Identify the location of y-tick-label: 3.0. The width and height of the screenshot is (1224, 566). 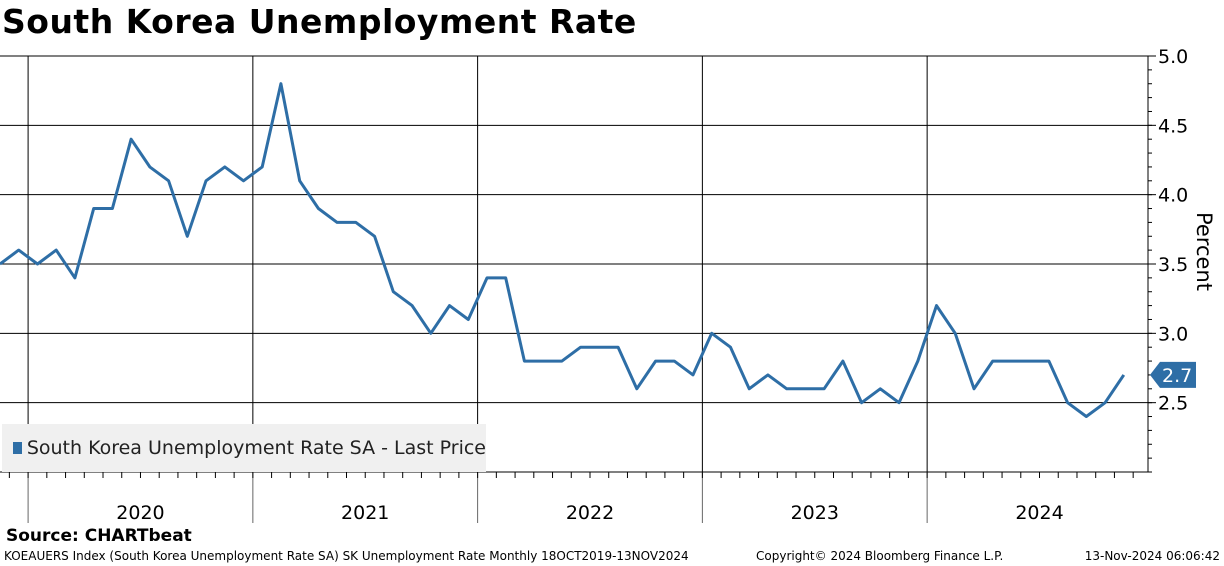
(1173, 334).